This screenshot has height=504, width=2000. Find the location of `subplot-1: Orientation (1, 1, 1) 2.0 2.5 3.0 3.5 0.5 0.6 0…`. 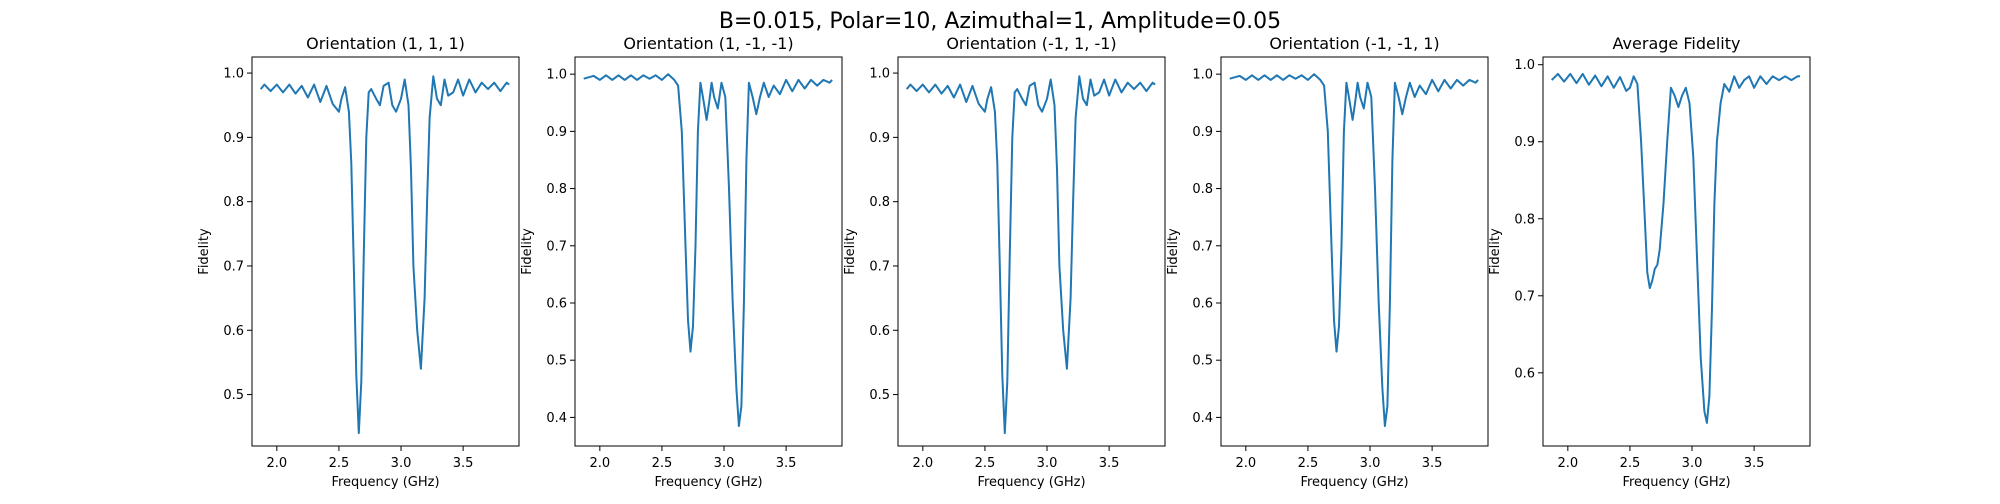

subplot-1: Orientation (1, 1, 1) 2.0 2.5 3.0 3.5 0.5 0.6 0… is located at coordinates (358, 262).